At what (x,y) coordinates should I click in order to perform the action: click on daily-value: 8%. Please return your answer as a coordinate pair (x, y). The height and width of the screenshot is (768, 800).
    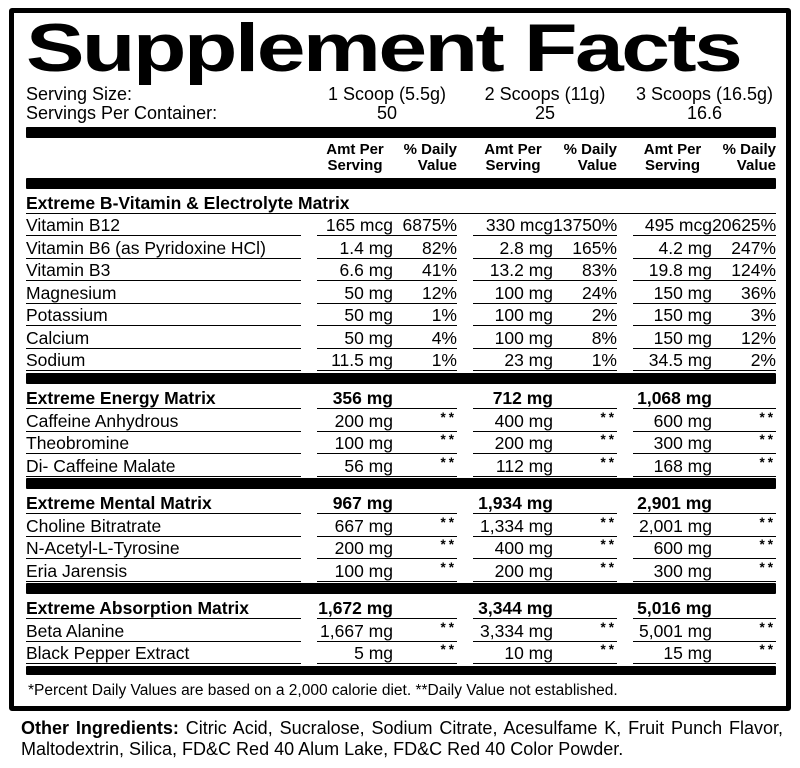
    Looking at the image, I should click on (604, 337).